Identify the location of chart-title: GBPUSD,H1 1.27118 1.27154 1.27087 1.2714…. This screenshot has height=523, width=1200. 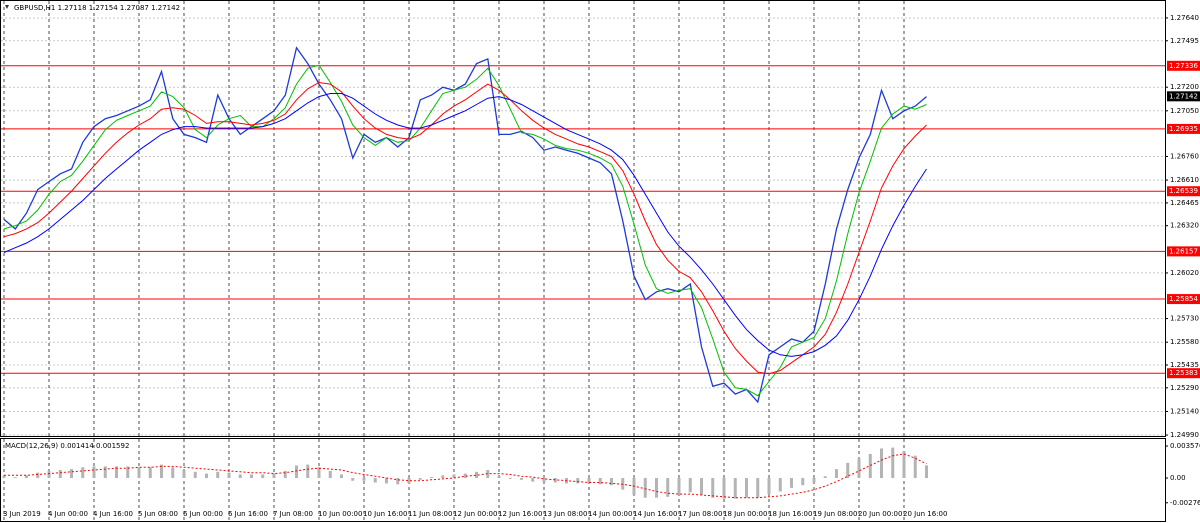
(97, 8).